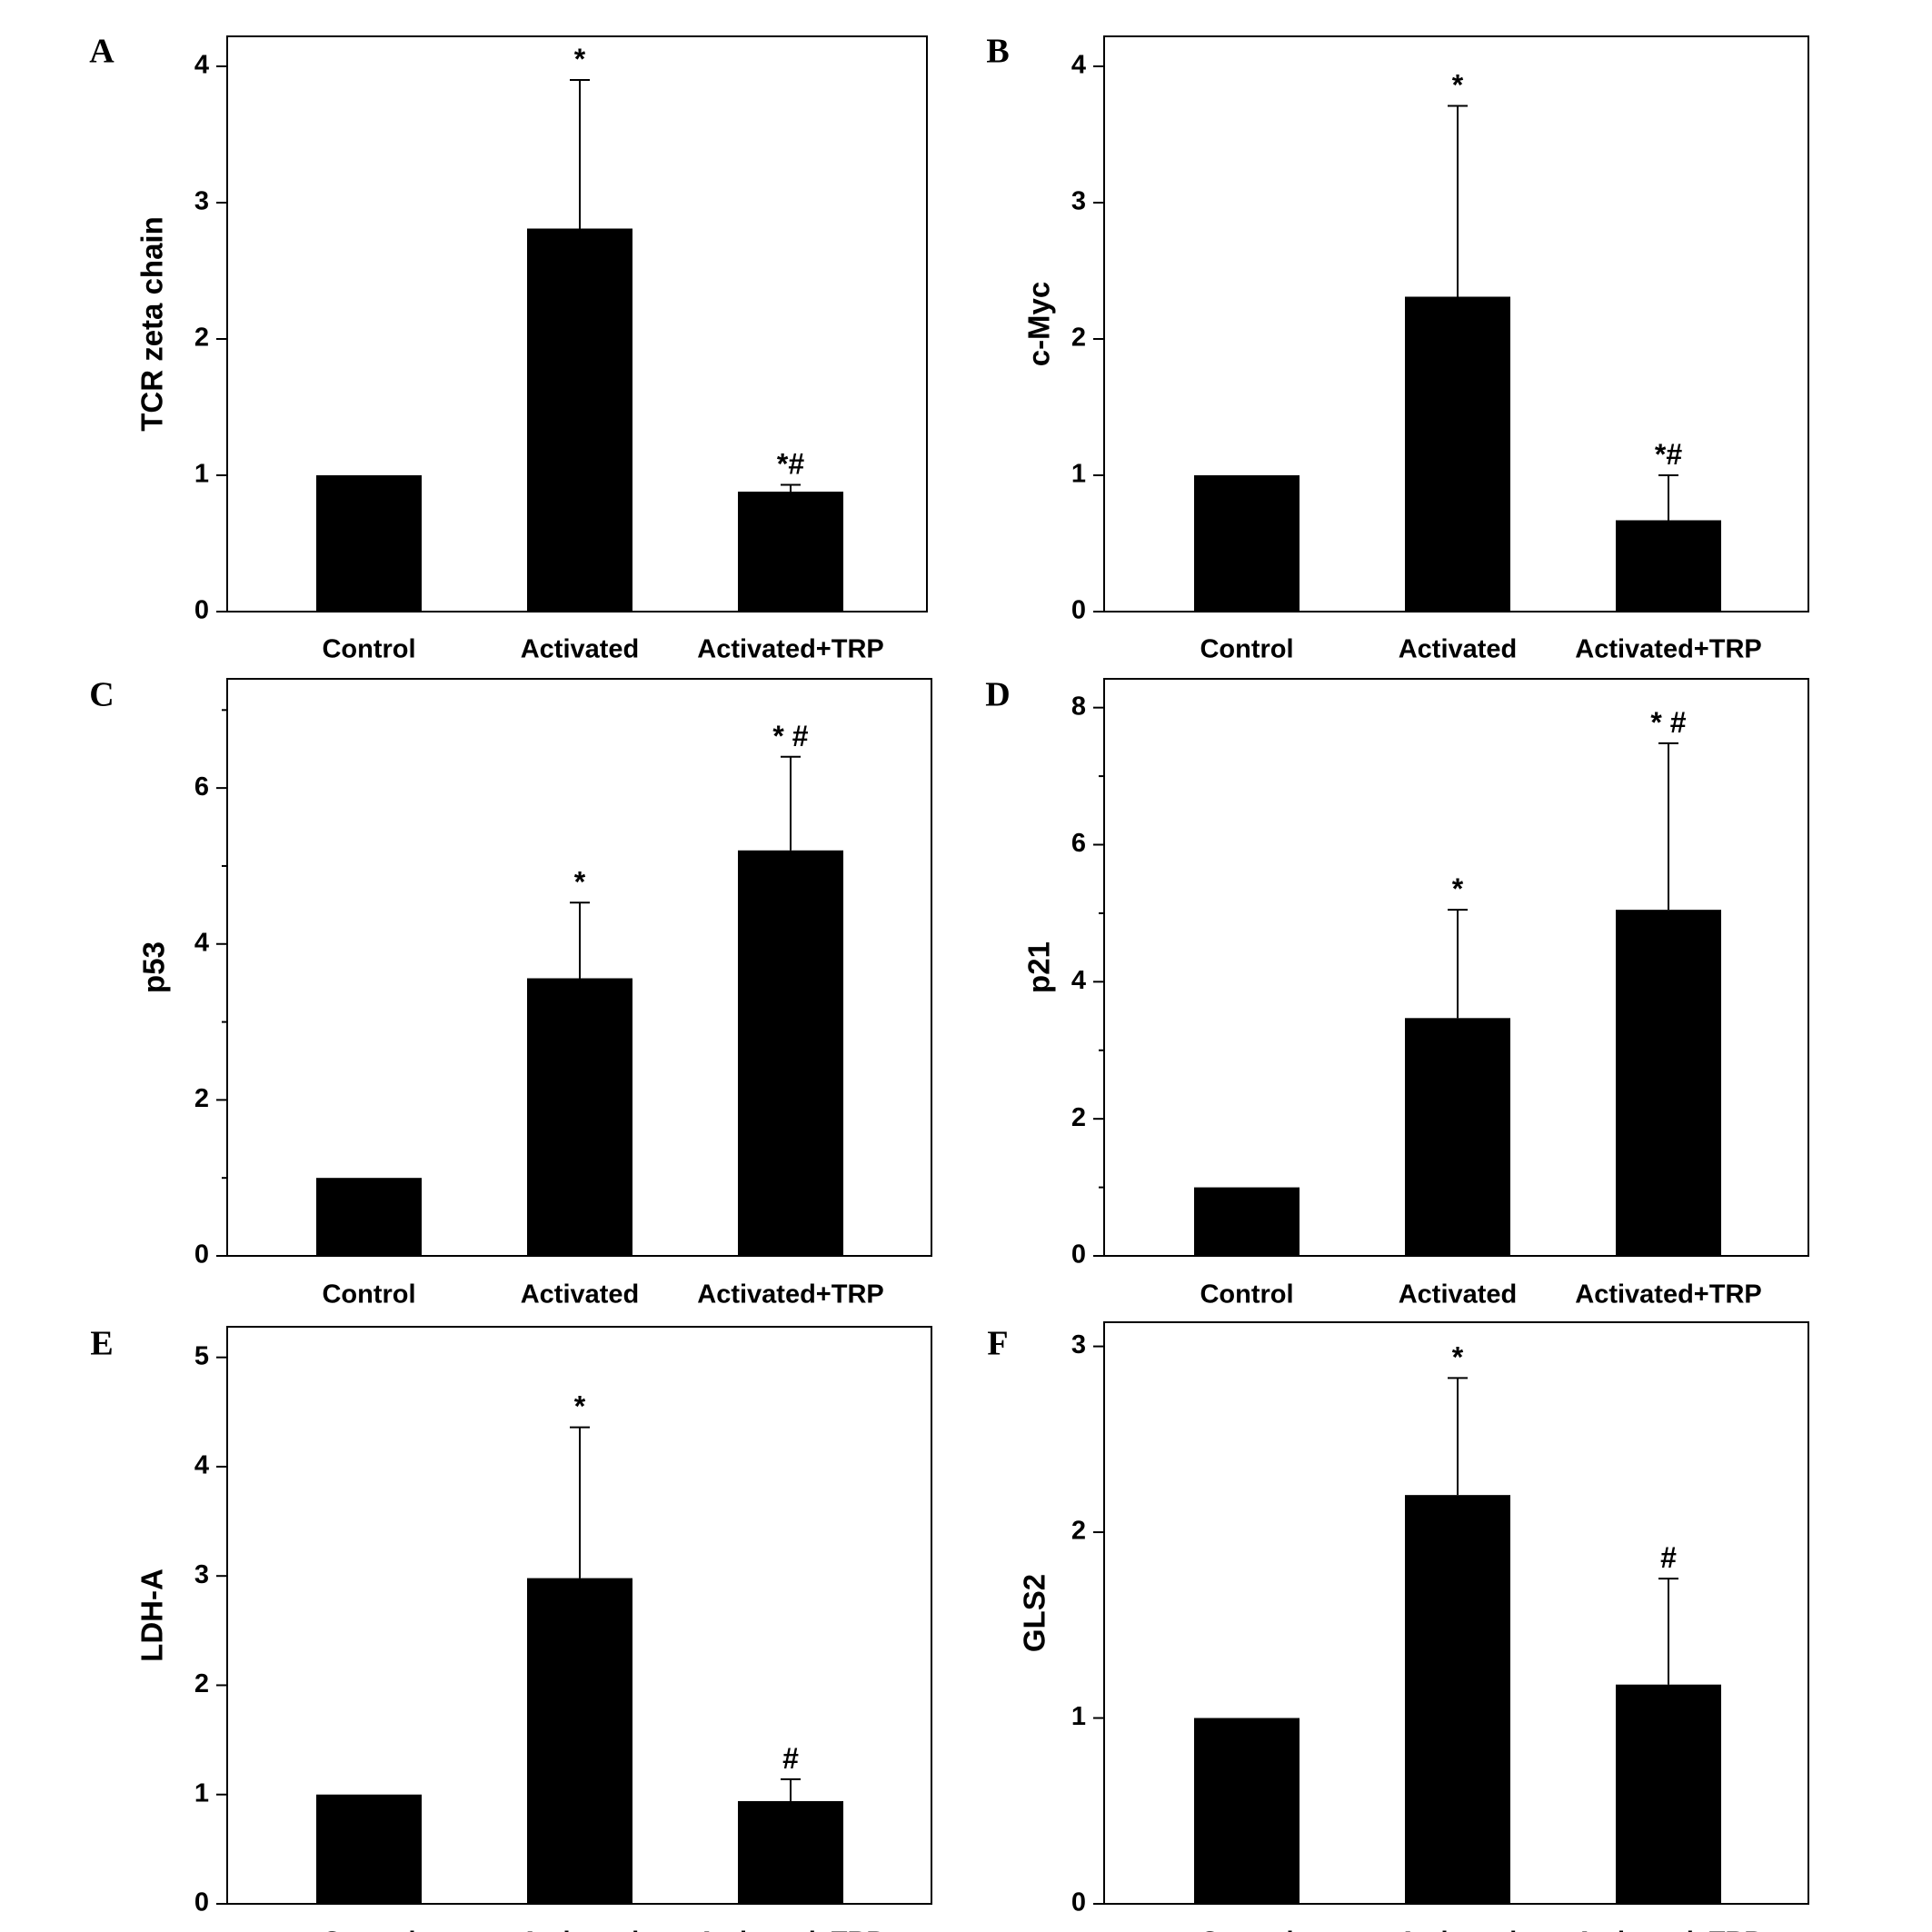  What do you see at coordinates (1668, 722) in the screenshot?
I see `panel-d-significance-2: * #` at bounding box center [1668, 722].